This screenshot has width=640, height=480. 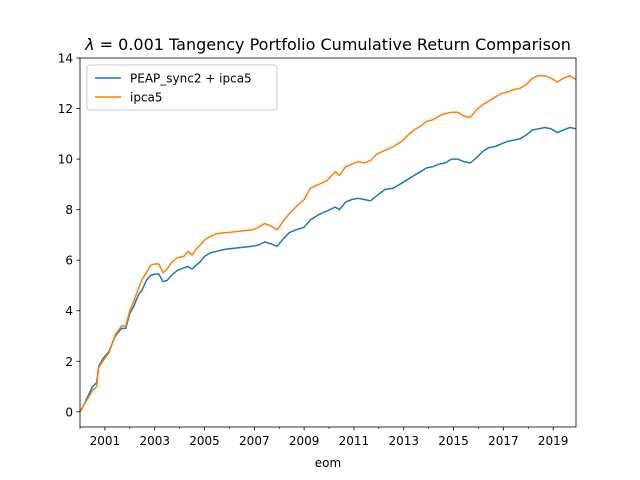 What do you see at coordinates (65, 59) in the screenshot?
I see `y-tick-label: 14` at bounding box center [65, 59].